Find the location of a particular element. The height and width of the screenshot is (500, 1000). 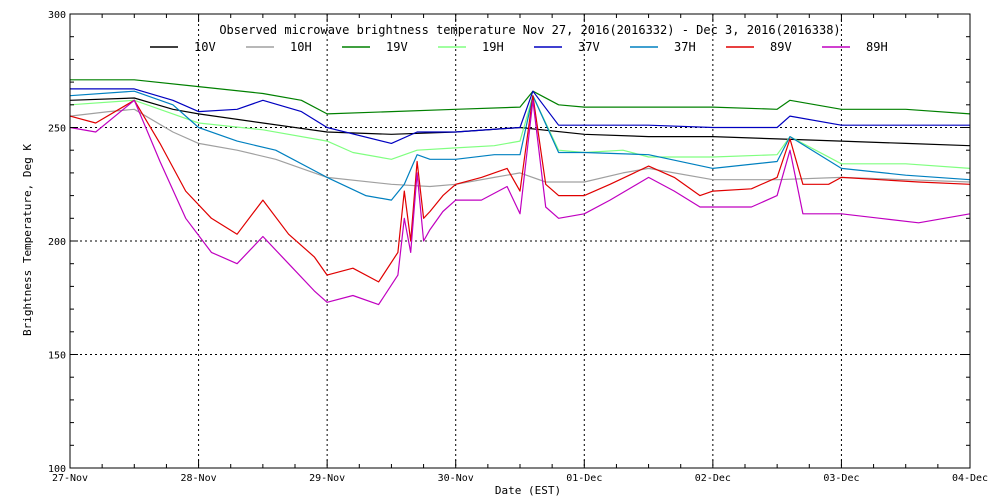

x-tick-label: 27-Nov is located at coordinates (70, 478).